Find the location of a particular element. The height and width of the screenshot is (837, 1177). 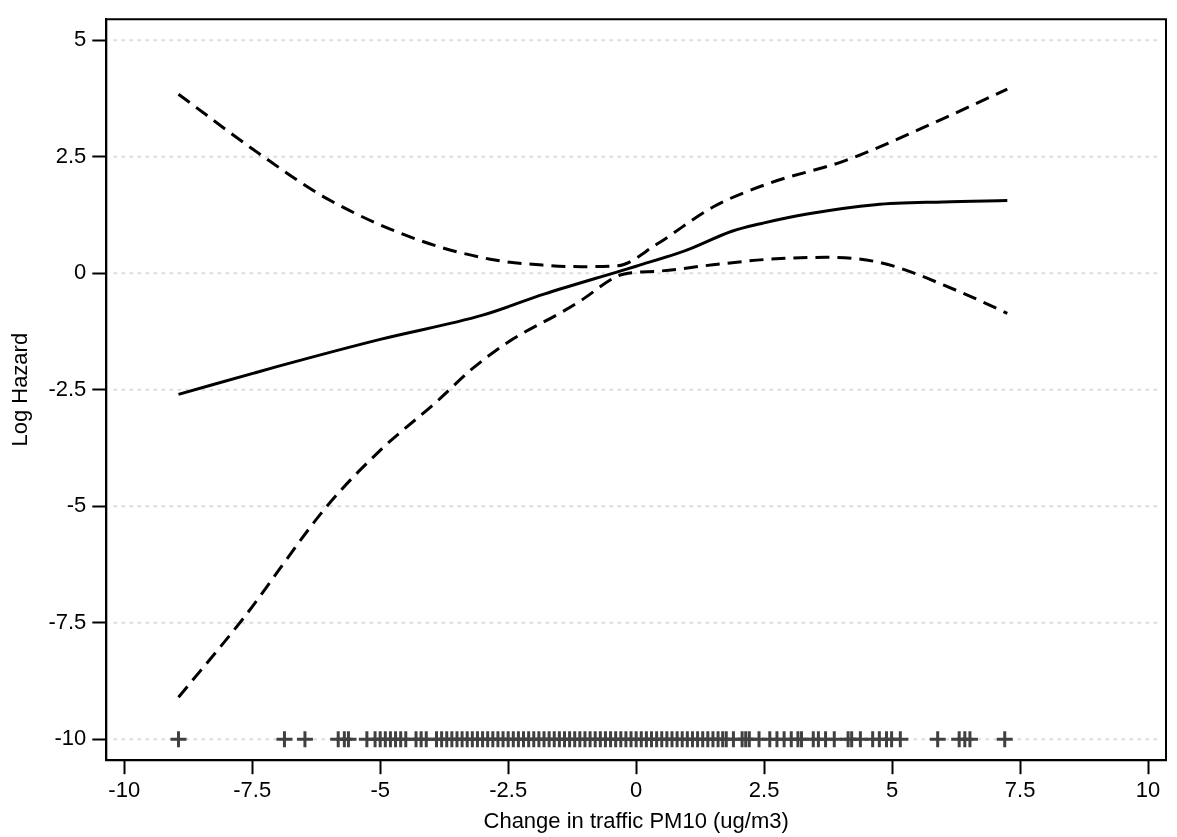

x-tick-label: 2.5 is located at coordinates (764, 790).